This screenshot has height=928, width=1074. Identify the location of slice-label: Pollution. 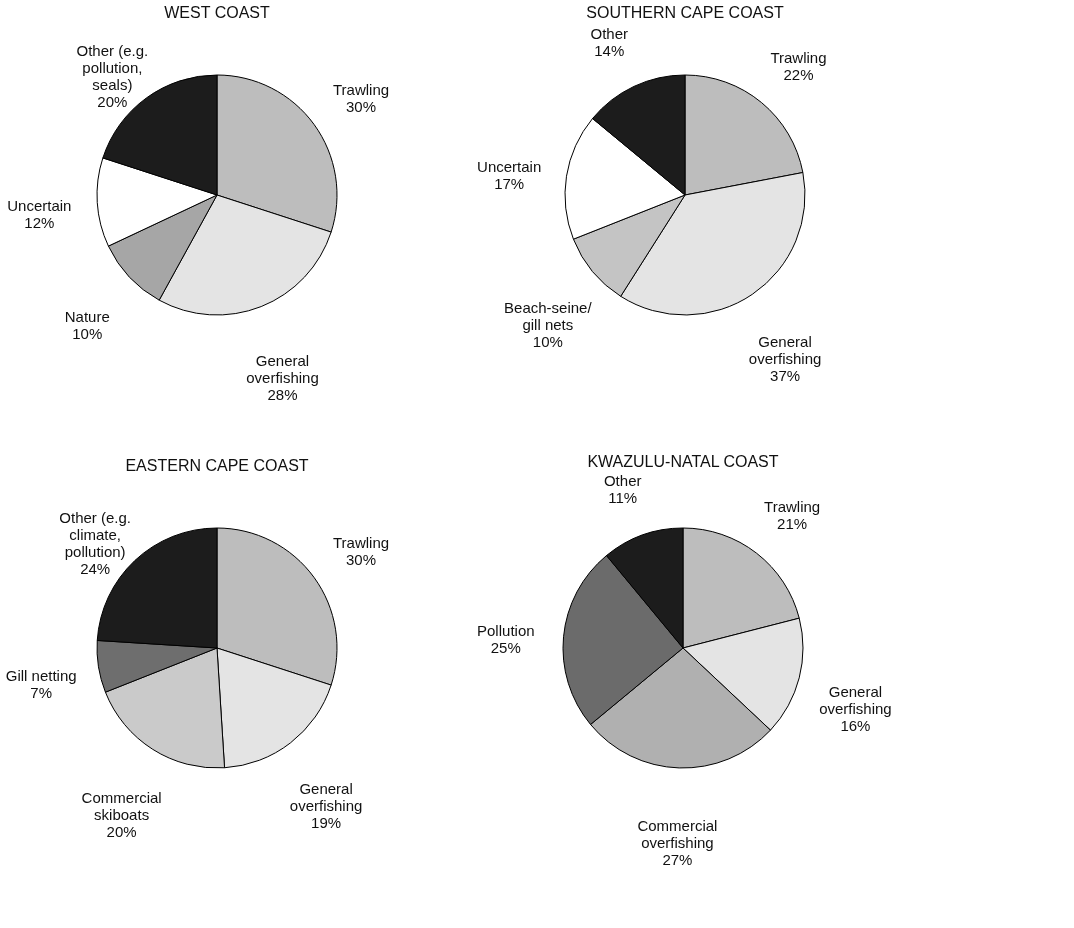
(506, 631).